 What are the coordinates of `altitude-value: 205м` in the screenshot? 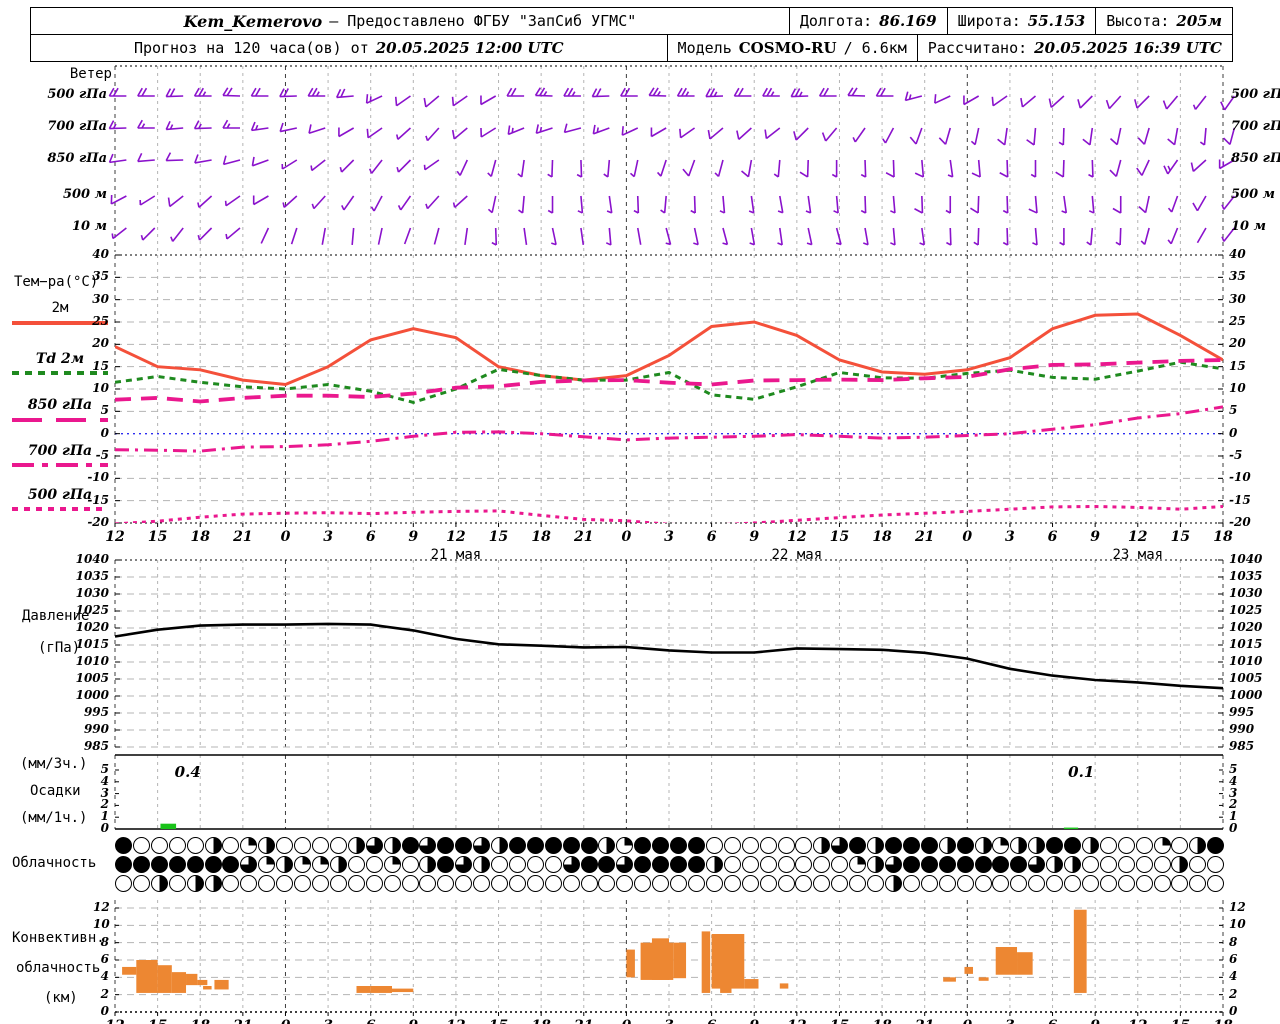 It's located at (1199, 21).